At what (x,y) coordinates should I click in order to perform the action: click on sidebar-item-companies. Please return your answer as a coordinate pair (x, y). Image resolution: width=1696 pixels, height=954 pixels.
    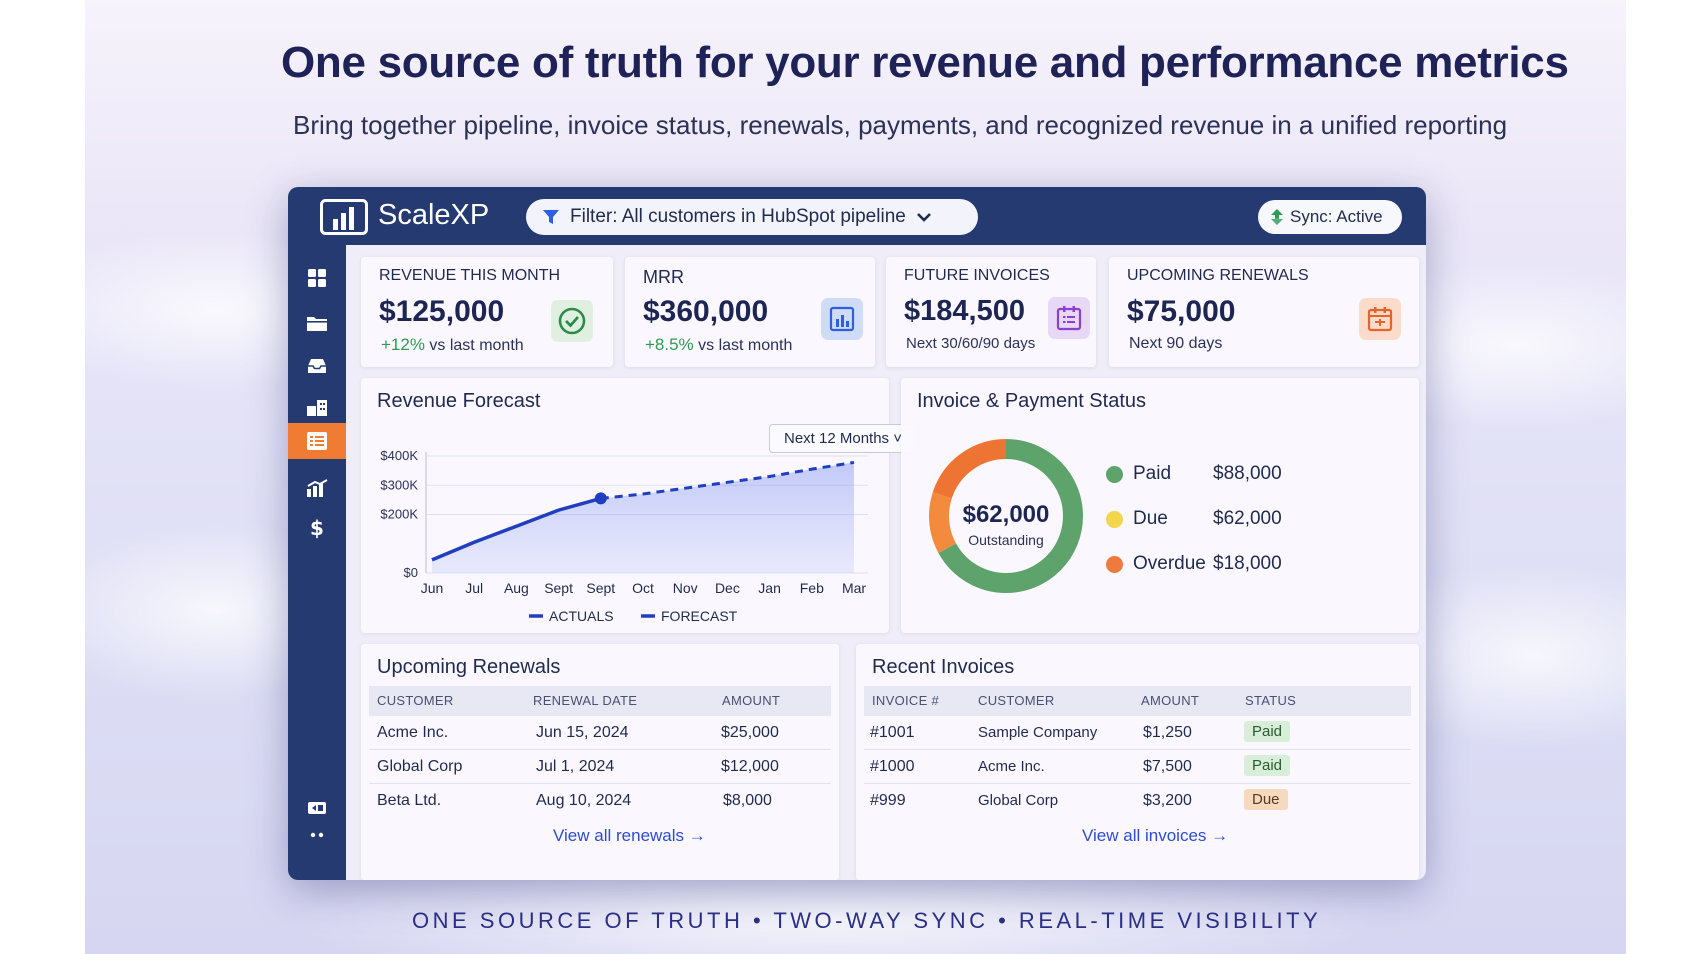
    Looking at the image, I should click on (317, 408).